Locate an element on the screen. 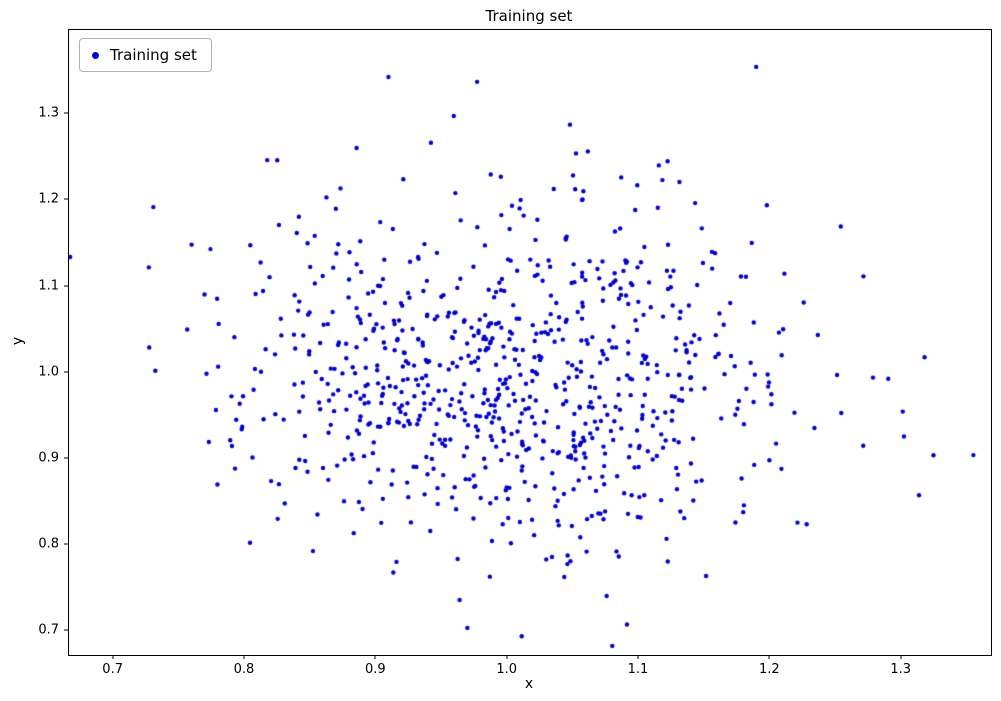 The width and height of the screenshot is (1001, 701). x-tick-label: 1.0 is located at coordinates (507, 669).